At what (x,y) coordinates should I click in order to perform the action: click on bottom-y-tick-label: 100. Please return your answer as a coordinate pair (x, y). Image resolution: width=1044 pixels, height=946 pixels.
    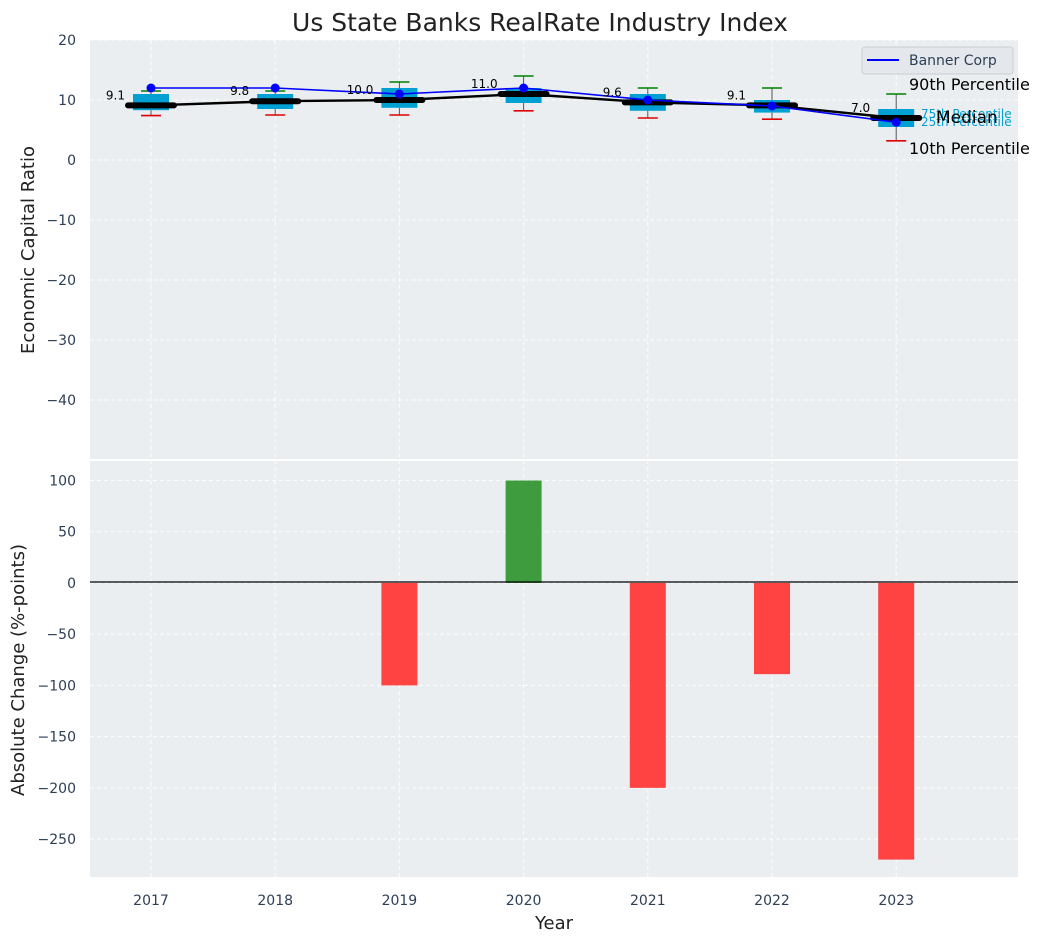
    Looking at the image, I should click on (62, 481).